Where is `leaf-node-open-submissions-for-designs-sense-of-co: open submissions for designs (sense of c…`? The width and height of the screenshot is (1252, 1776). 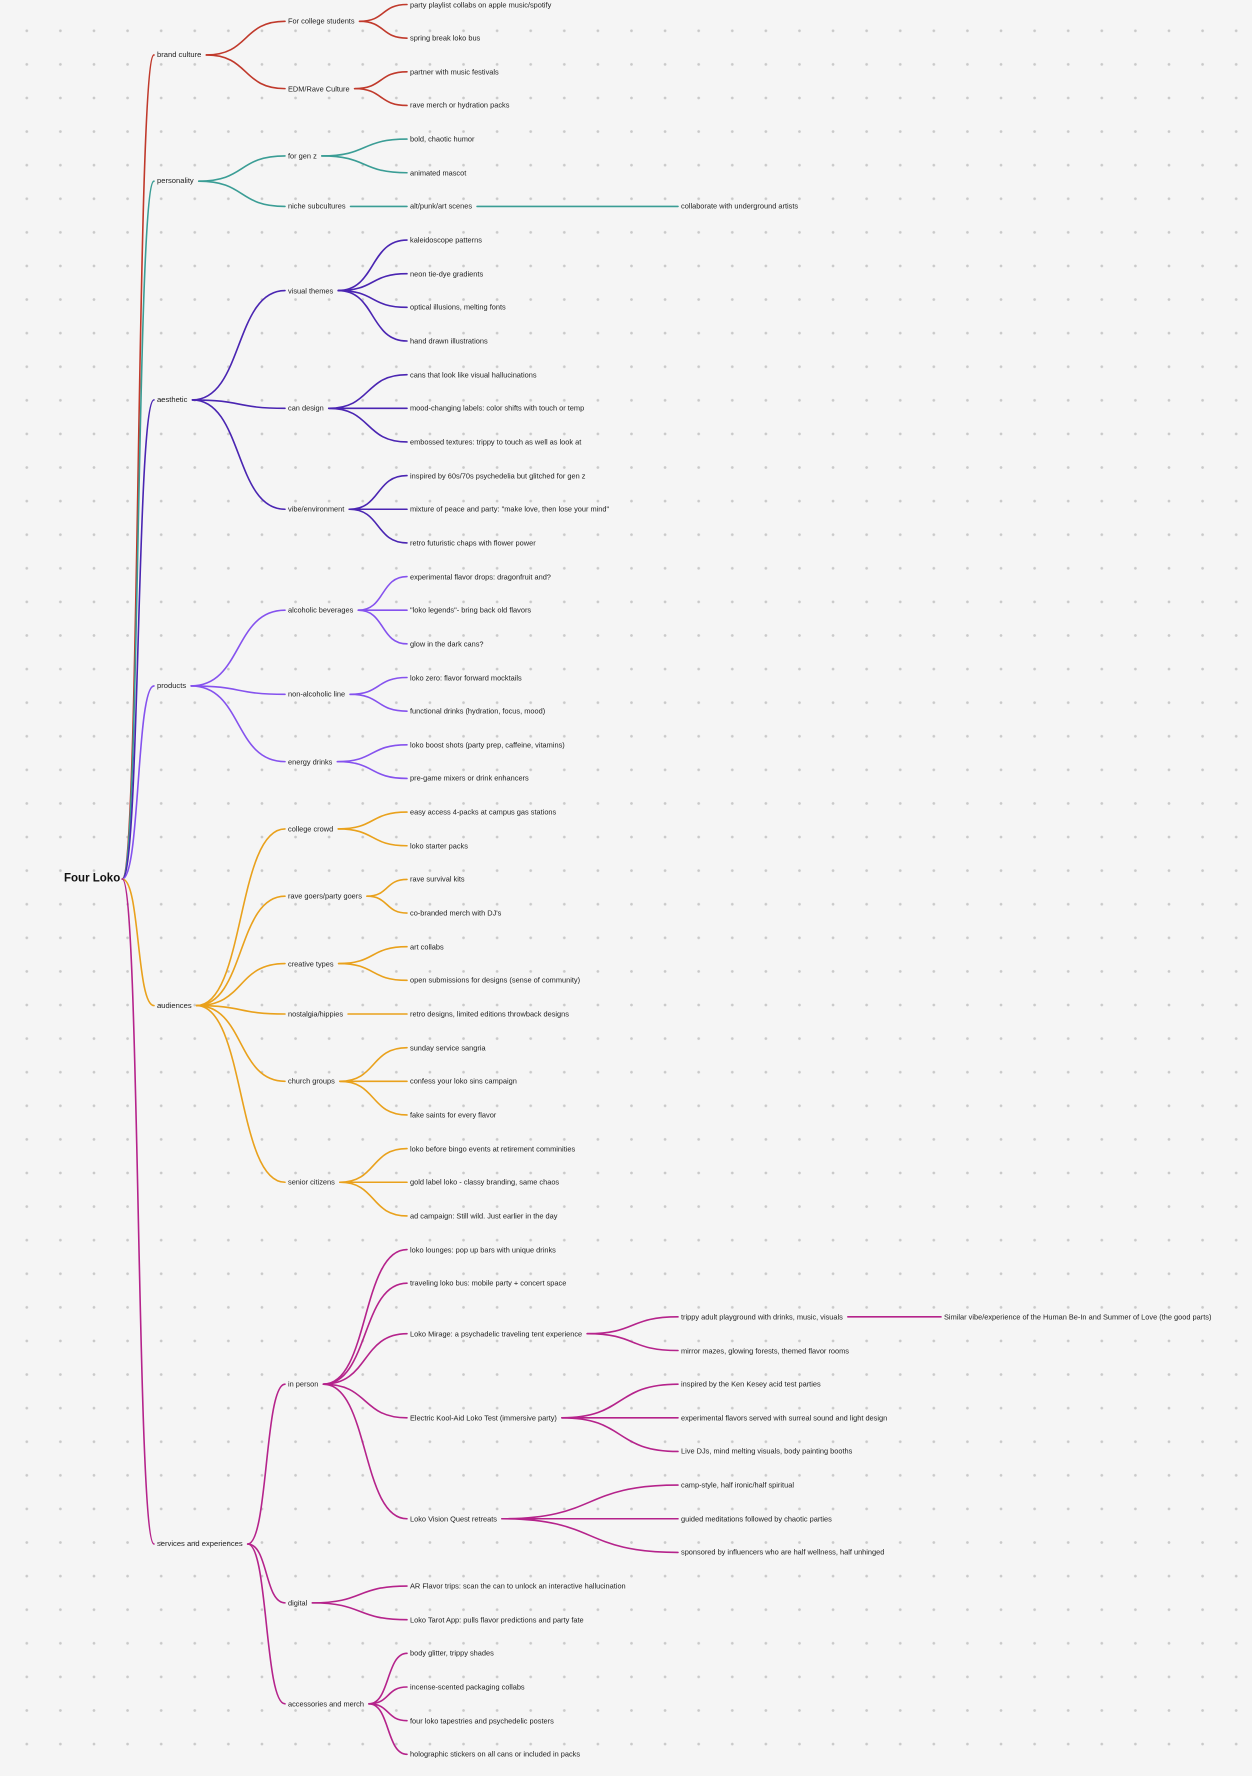 leaf-node-open-submissions-for-designs-sense-of-co: open submissions for designs (sense of c… is located at coordinates (495, 980).